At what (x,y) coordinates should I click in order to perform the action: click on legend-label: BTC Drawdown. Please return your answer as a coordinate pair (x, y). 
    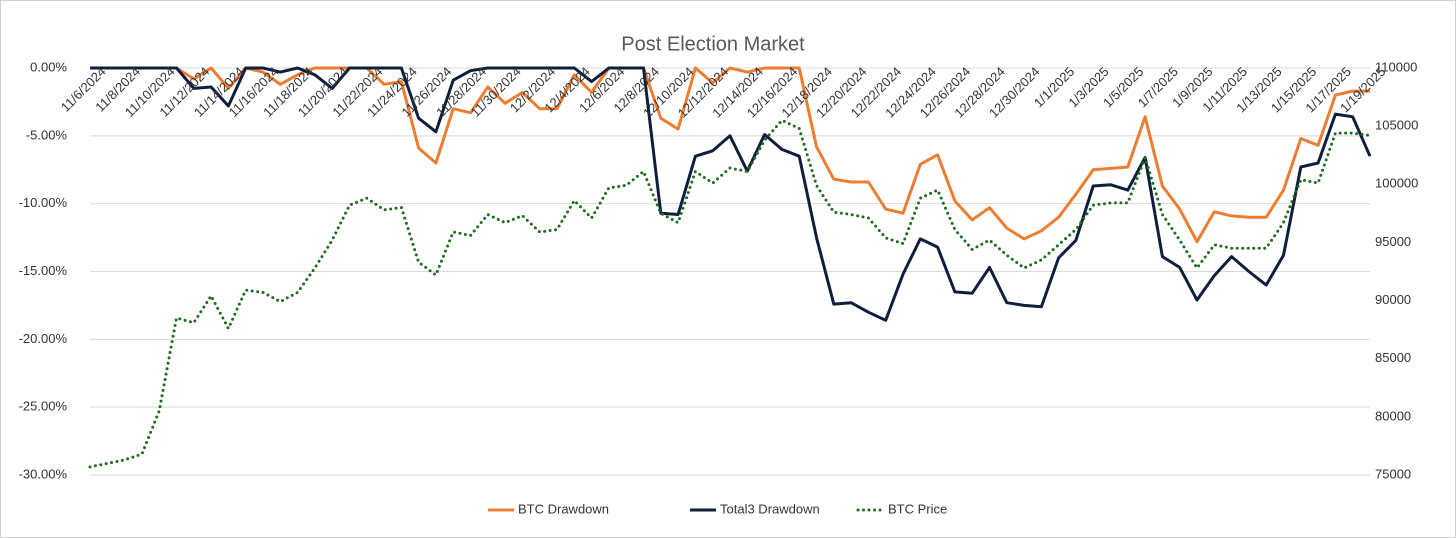
    Looking at the image, I should click on (563, 508).